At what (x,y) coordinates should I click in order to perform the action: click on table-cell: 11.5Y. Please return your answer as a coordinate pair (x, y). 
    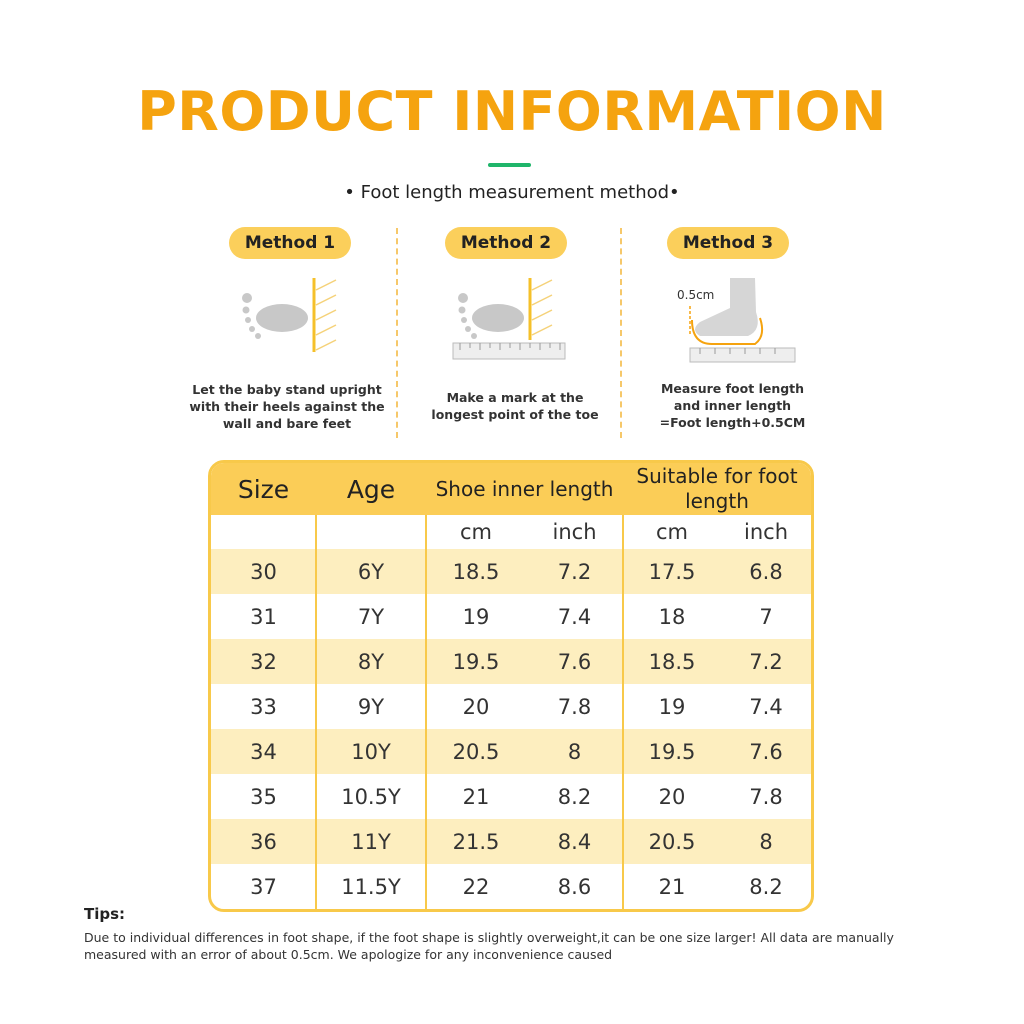
    Looking at the image, I should click on (371, 886).